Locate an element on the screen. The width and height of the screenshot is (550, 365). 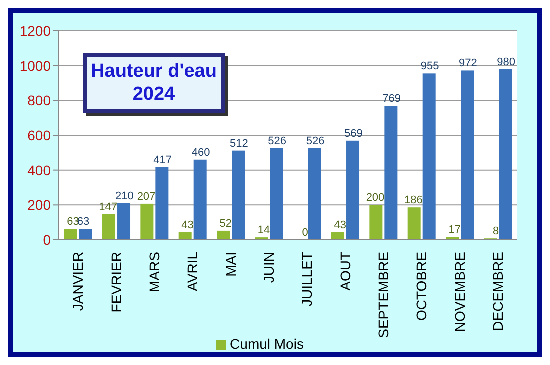
data-label: 417 is located at coordinates (163, 160).